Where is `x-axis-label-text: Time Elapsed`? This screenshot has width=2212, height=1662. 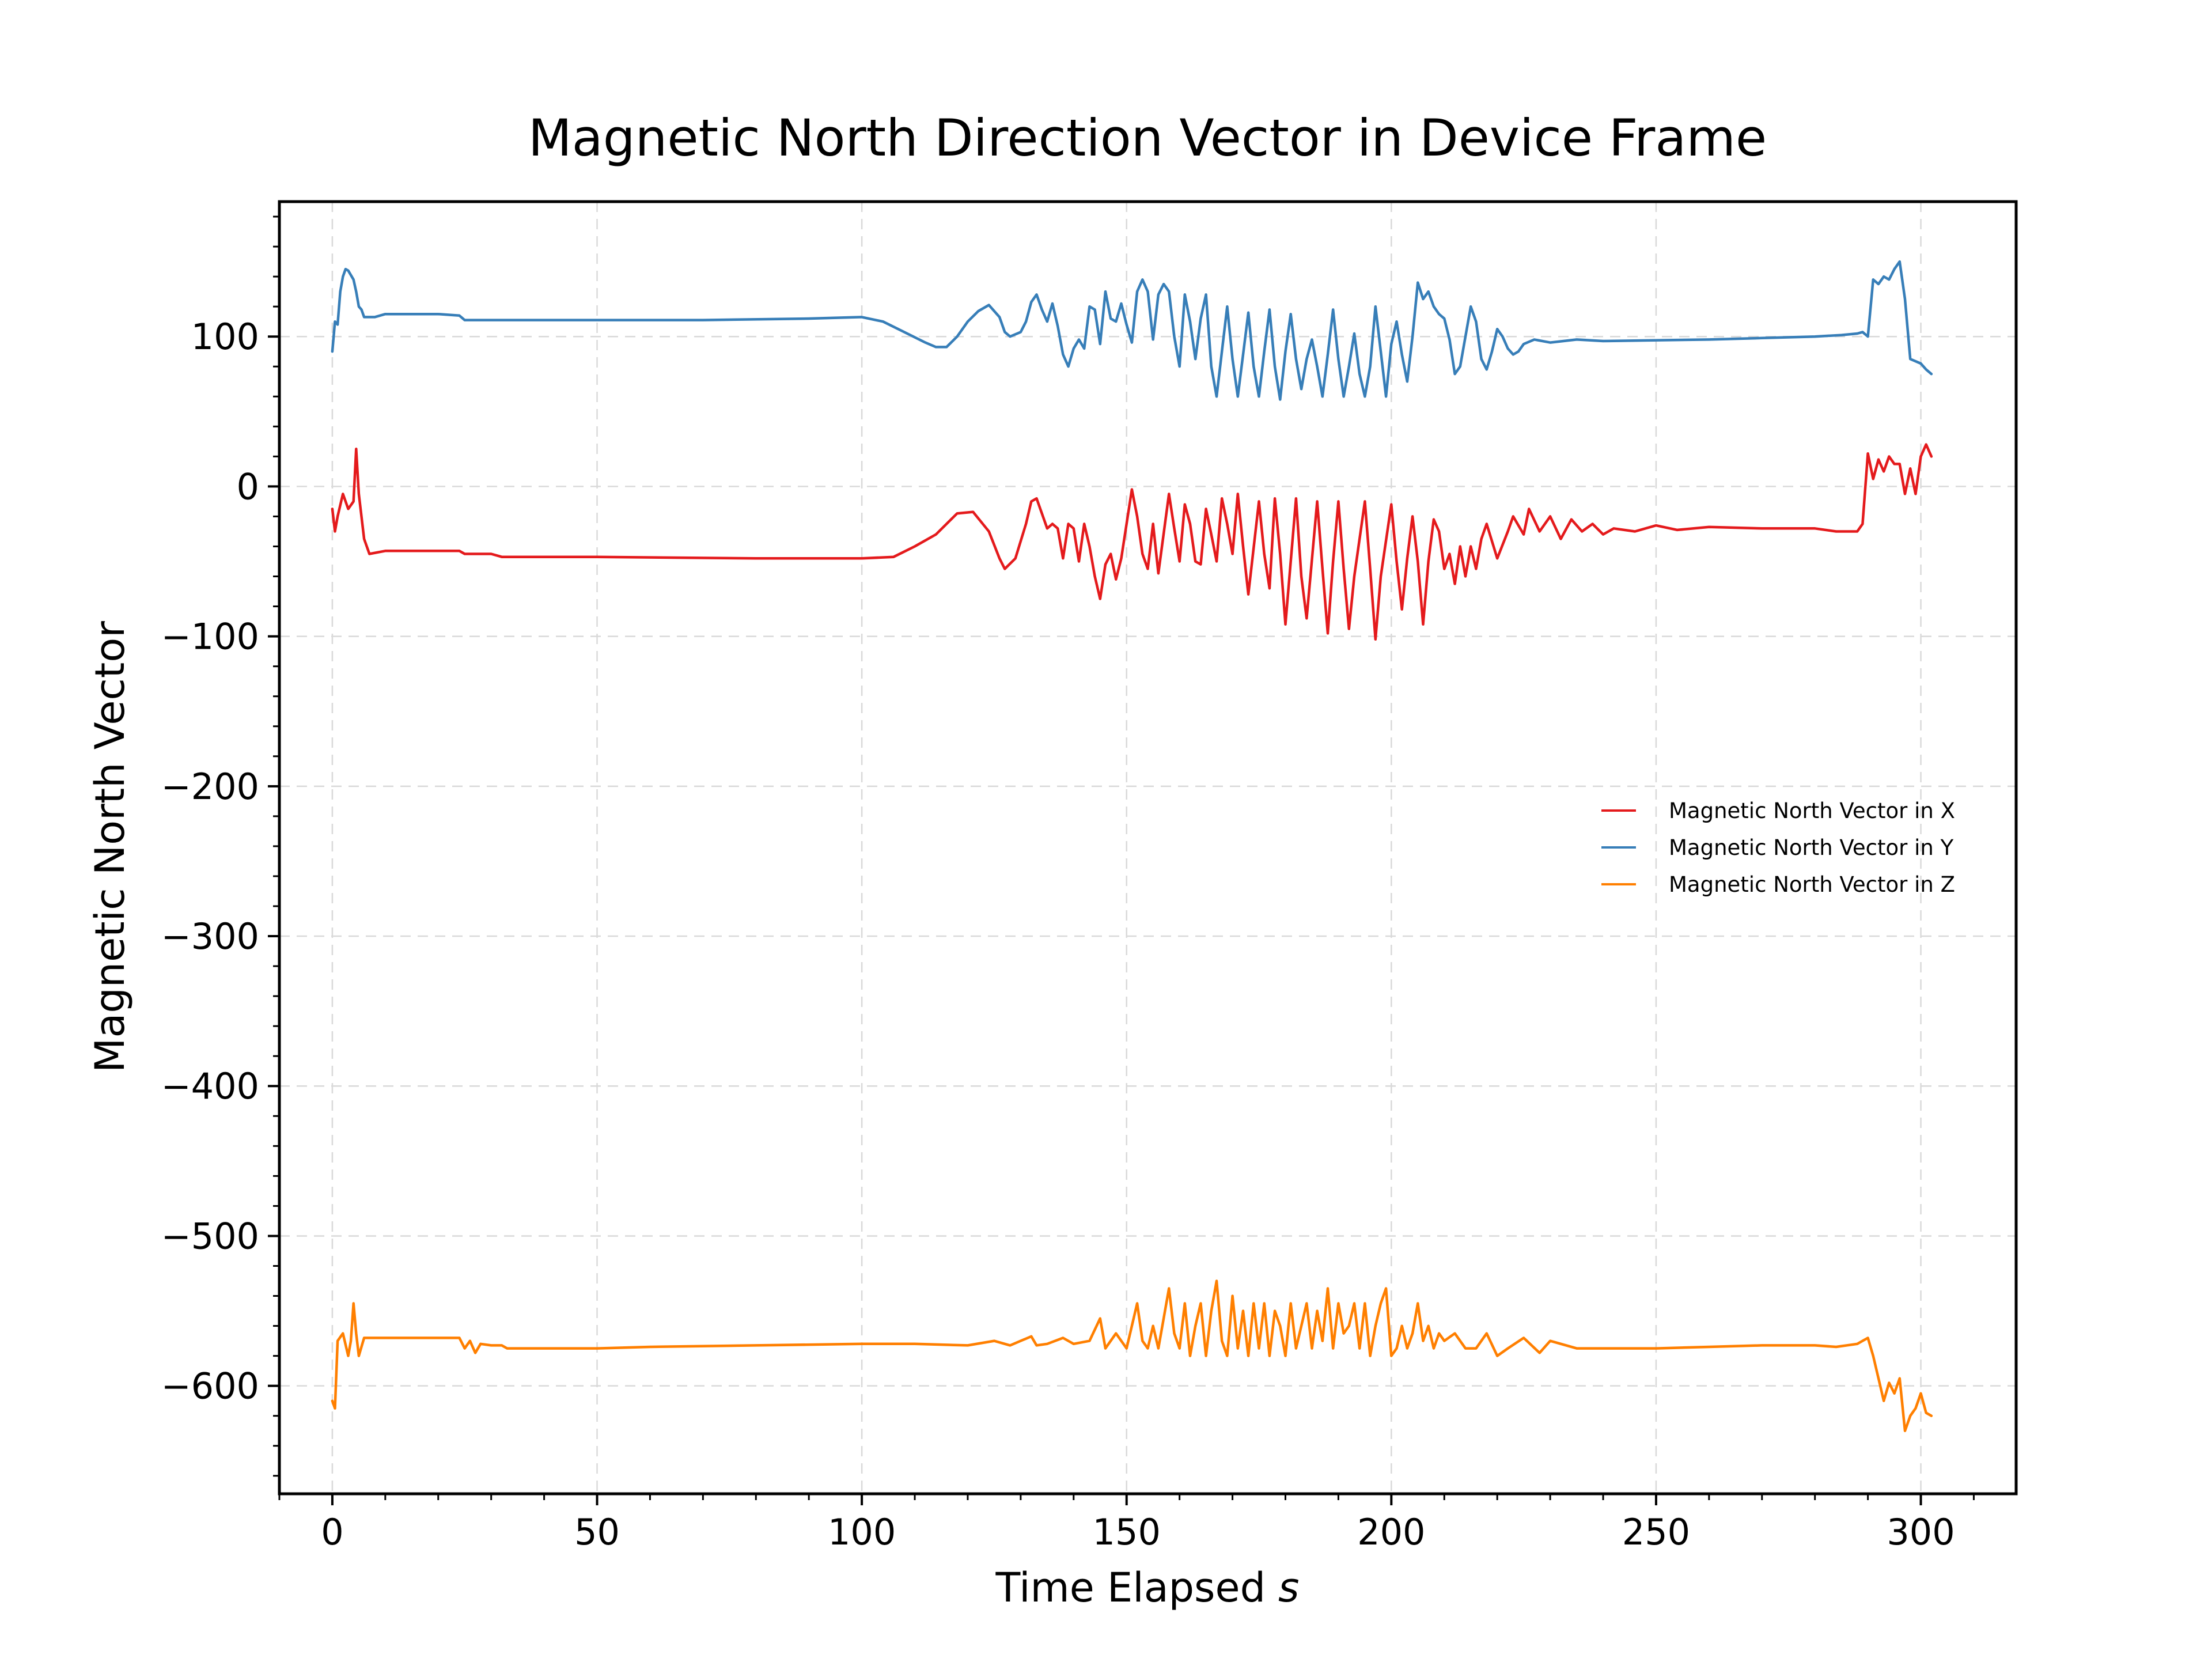
x-axis-label-text: Time Elapsed is located at coordinates (1130, 1588).